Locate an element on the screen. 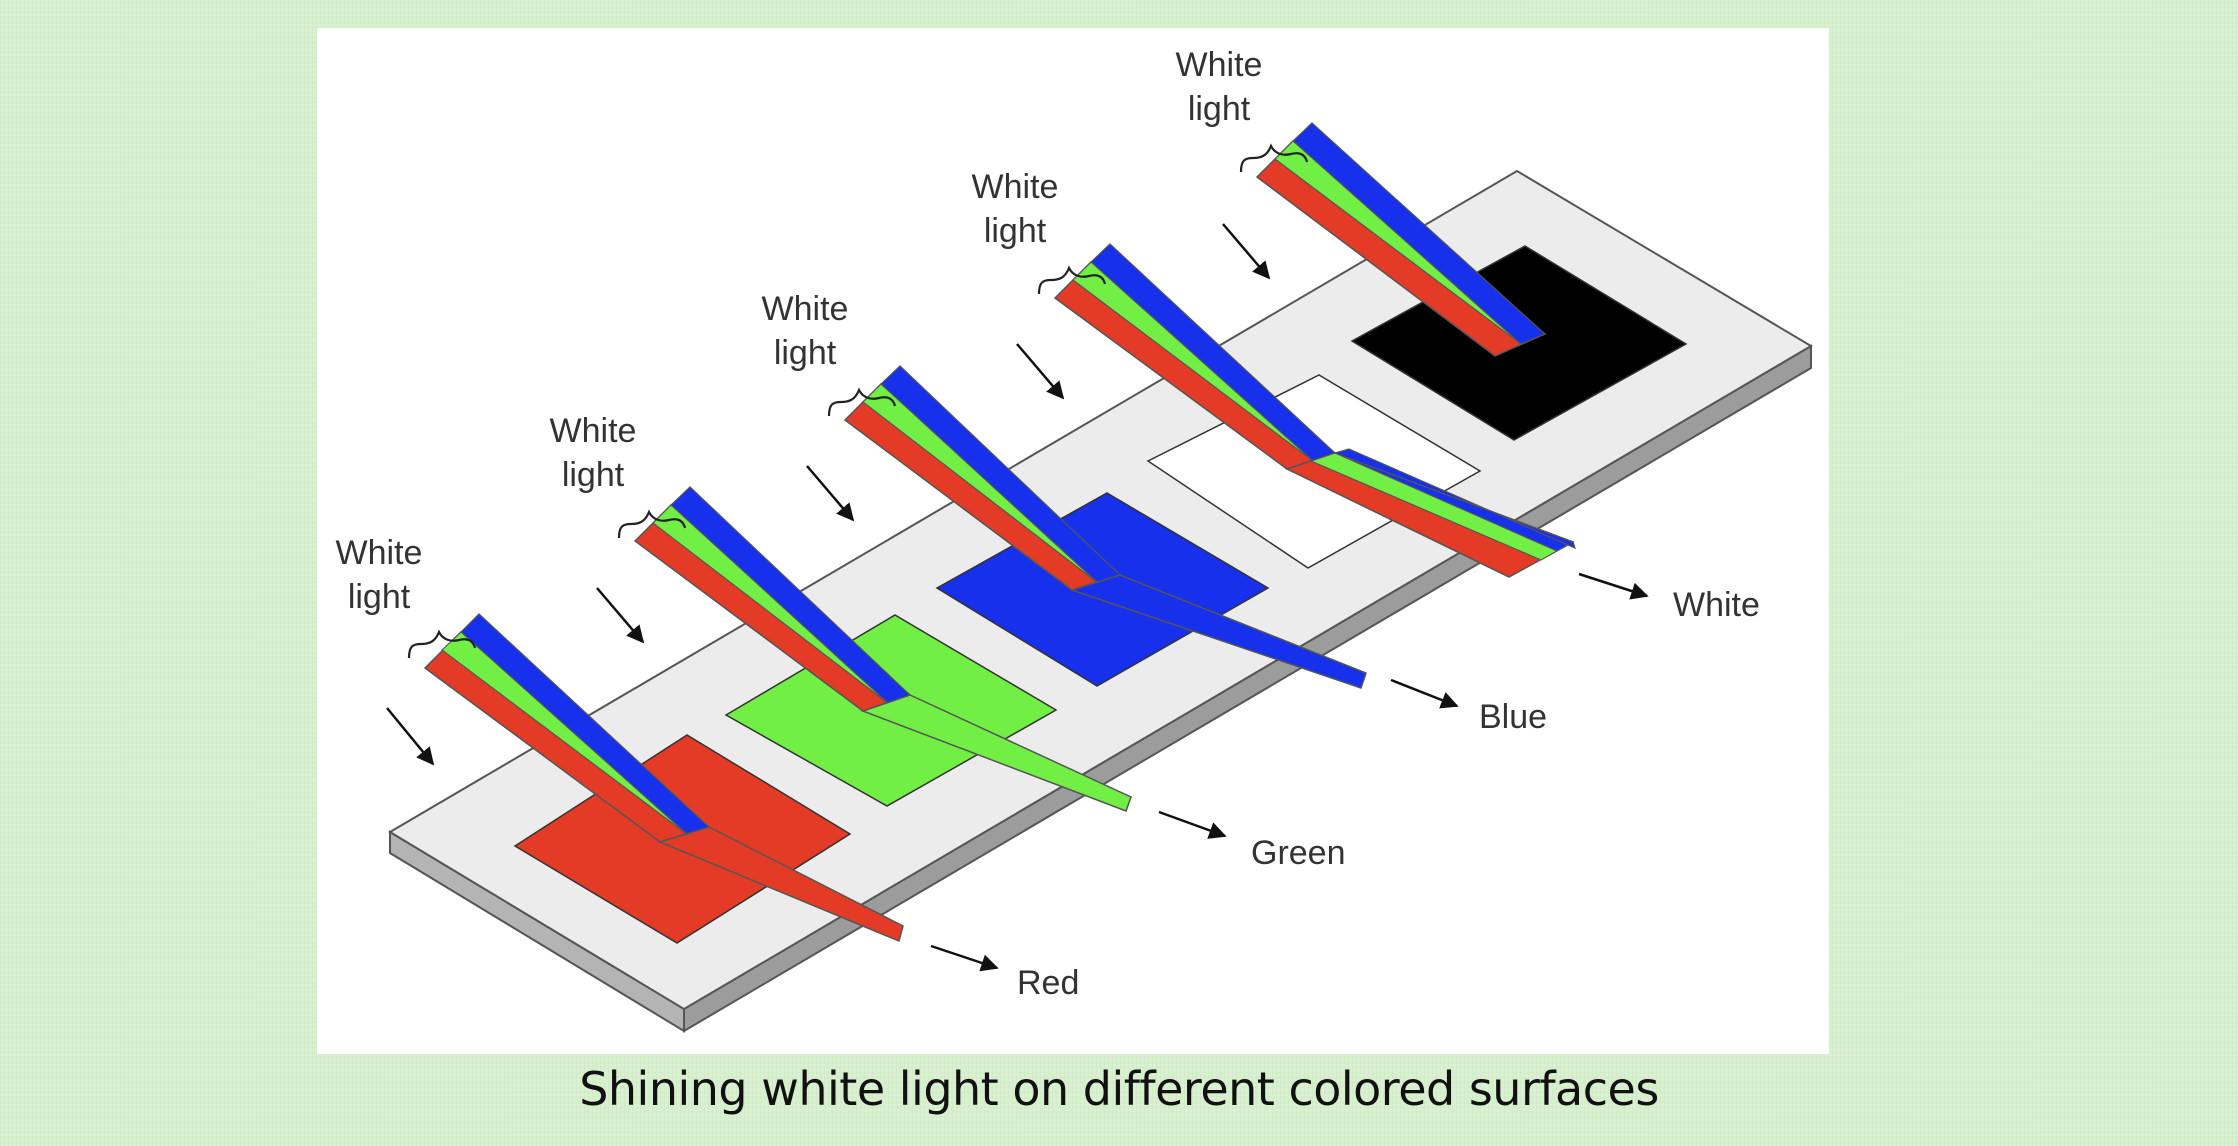  output-label-white: White is located at coordinates (1716, 605).